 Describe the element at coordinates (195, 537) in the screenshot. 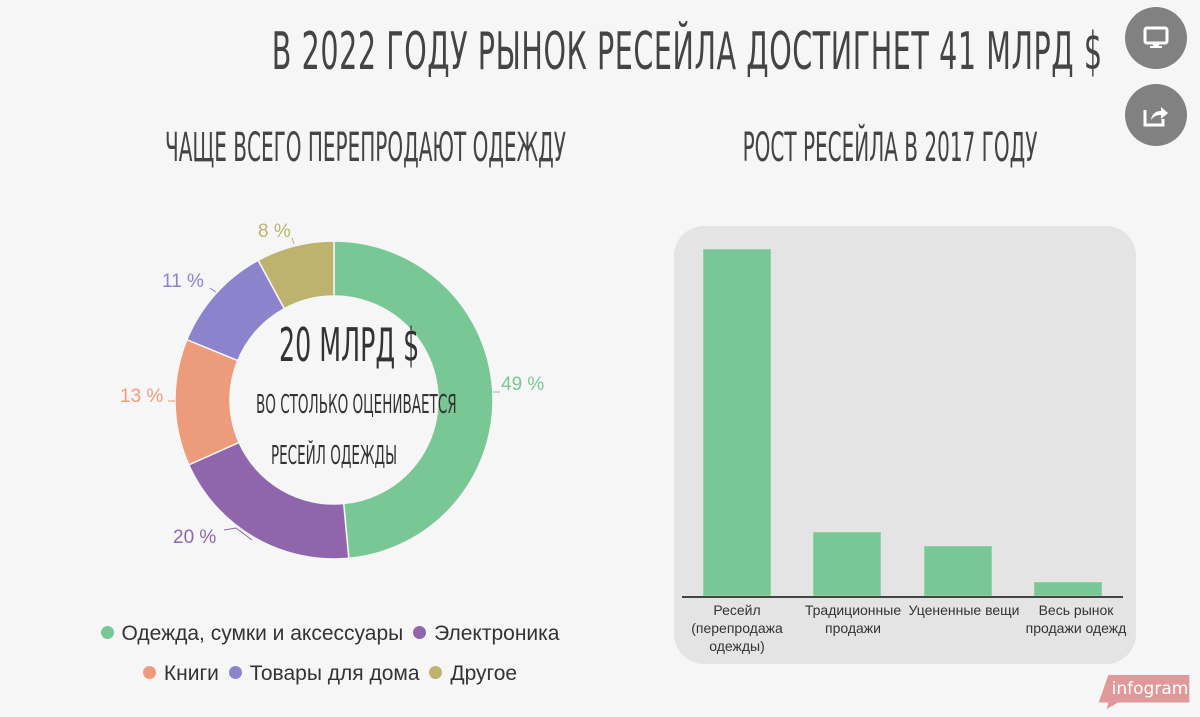

I see `donut-label-electronics: 20 %` at that location.